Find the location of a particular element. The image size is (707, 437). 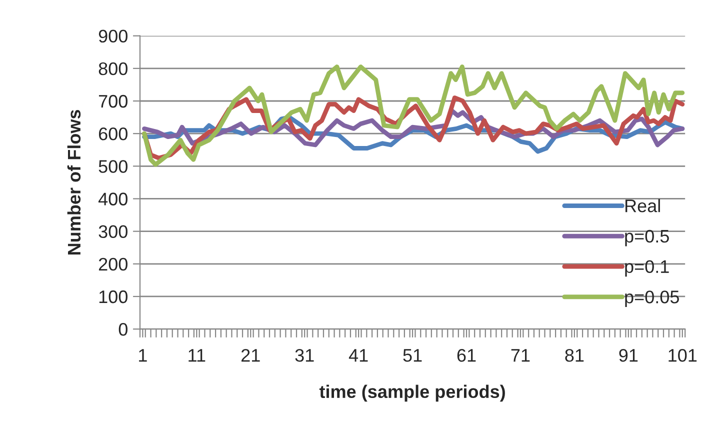

y-tick-label: 100 is located at coordinates (113, 297).